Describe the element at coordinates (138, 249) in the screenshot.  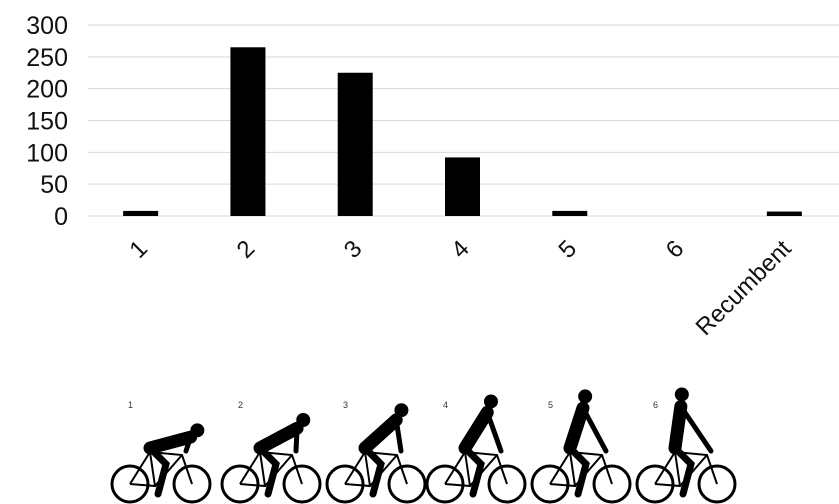
I see `x-tick-label: 1` at that location.